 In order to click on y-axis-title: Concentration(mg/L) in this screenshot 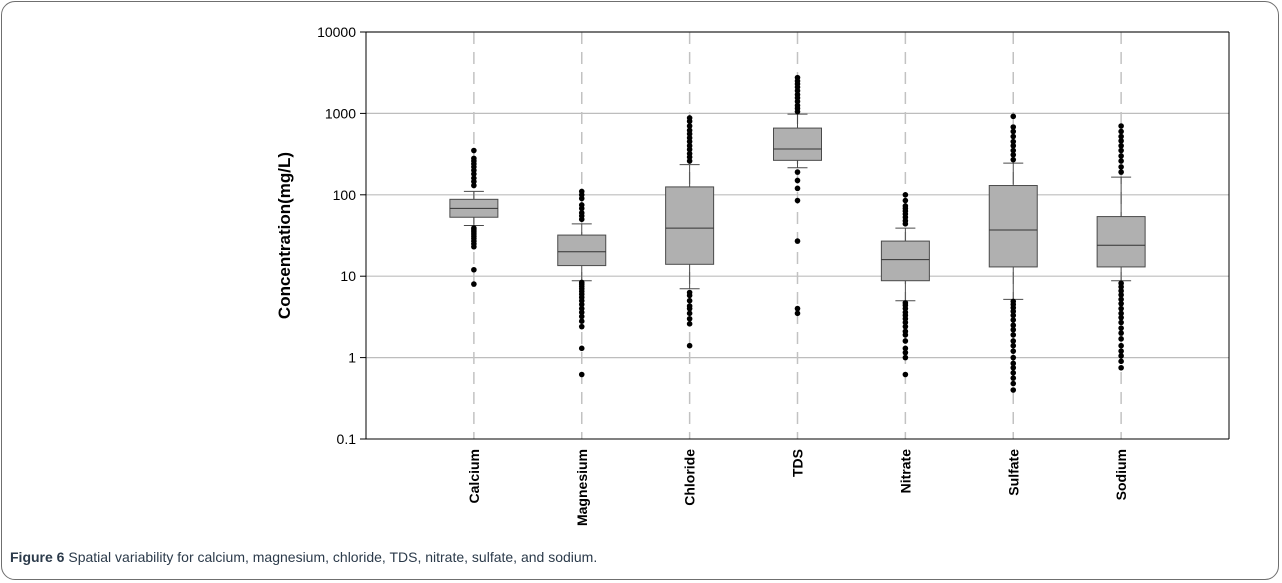, I will do `click(284, 235)`.